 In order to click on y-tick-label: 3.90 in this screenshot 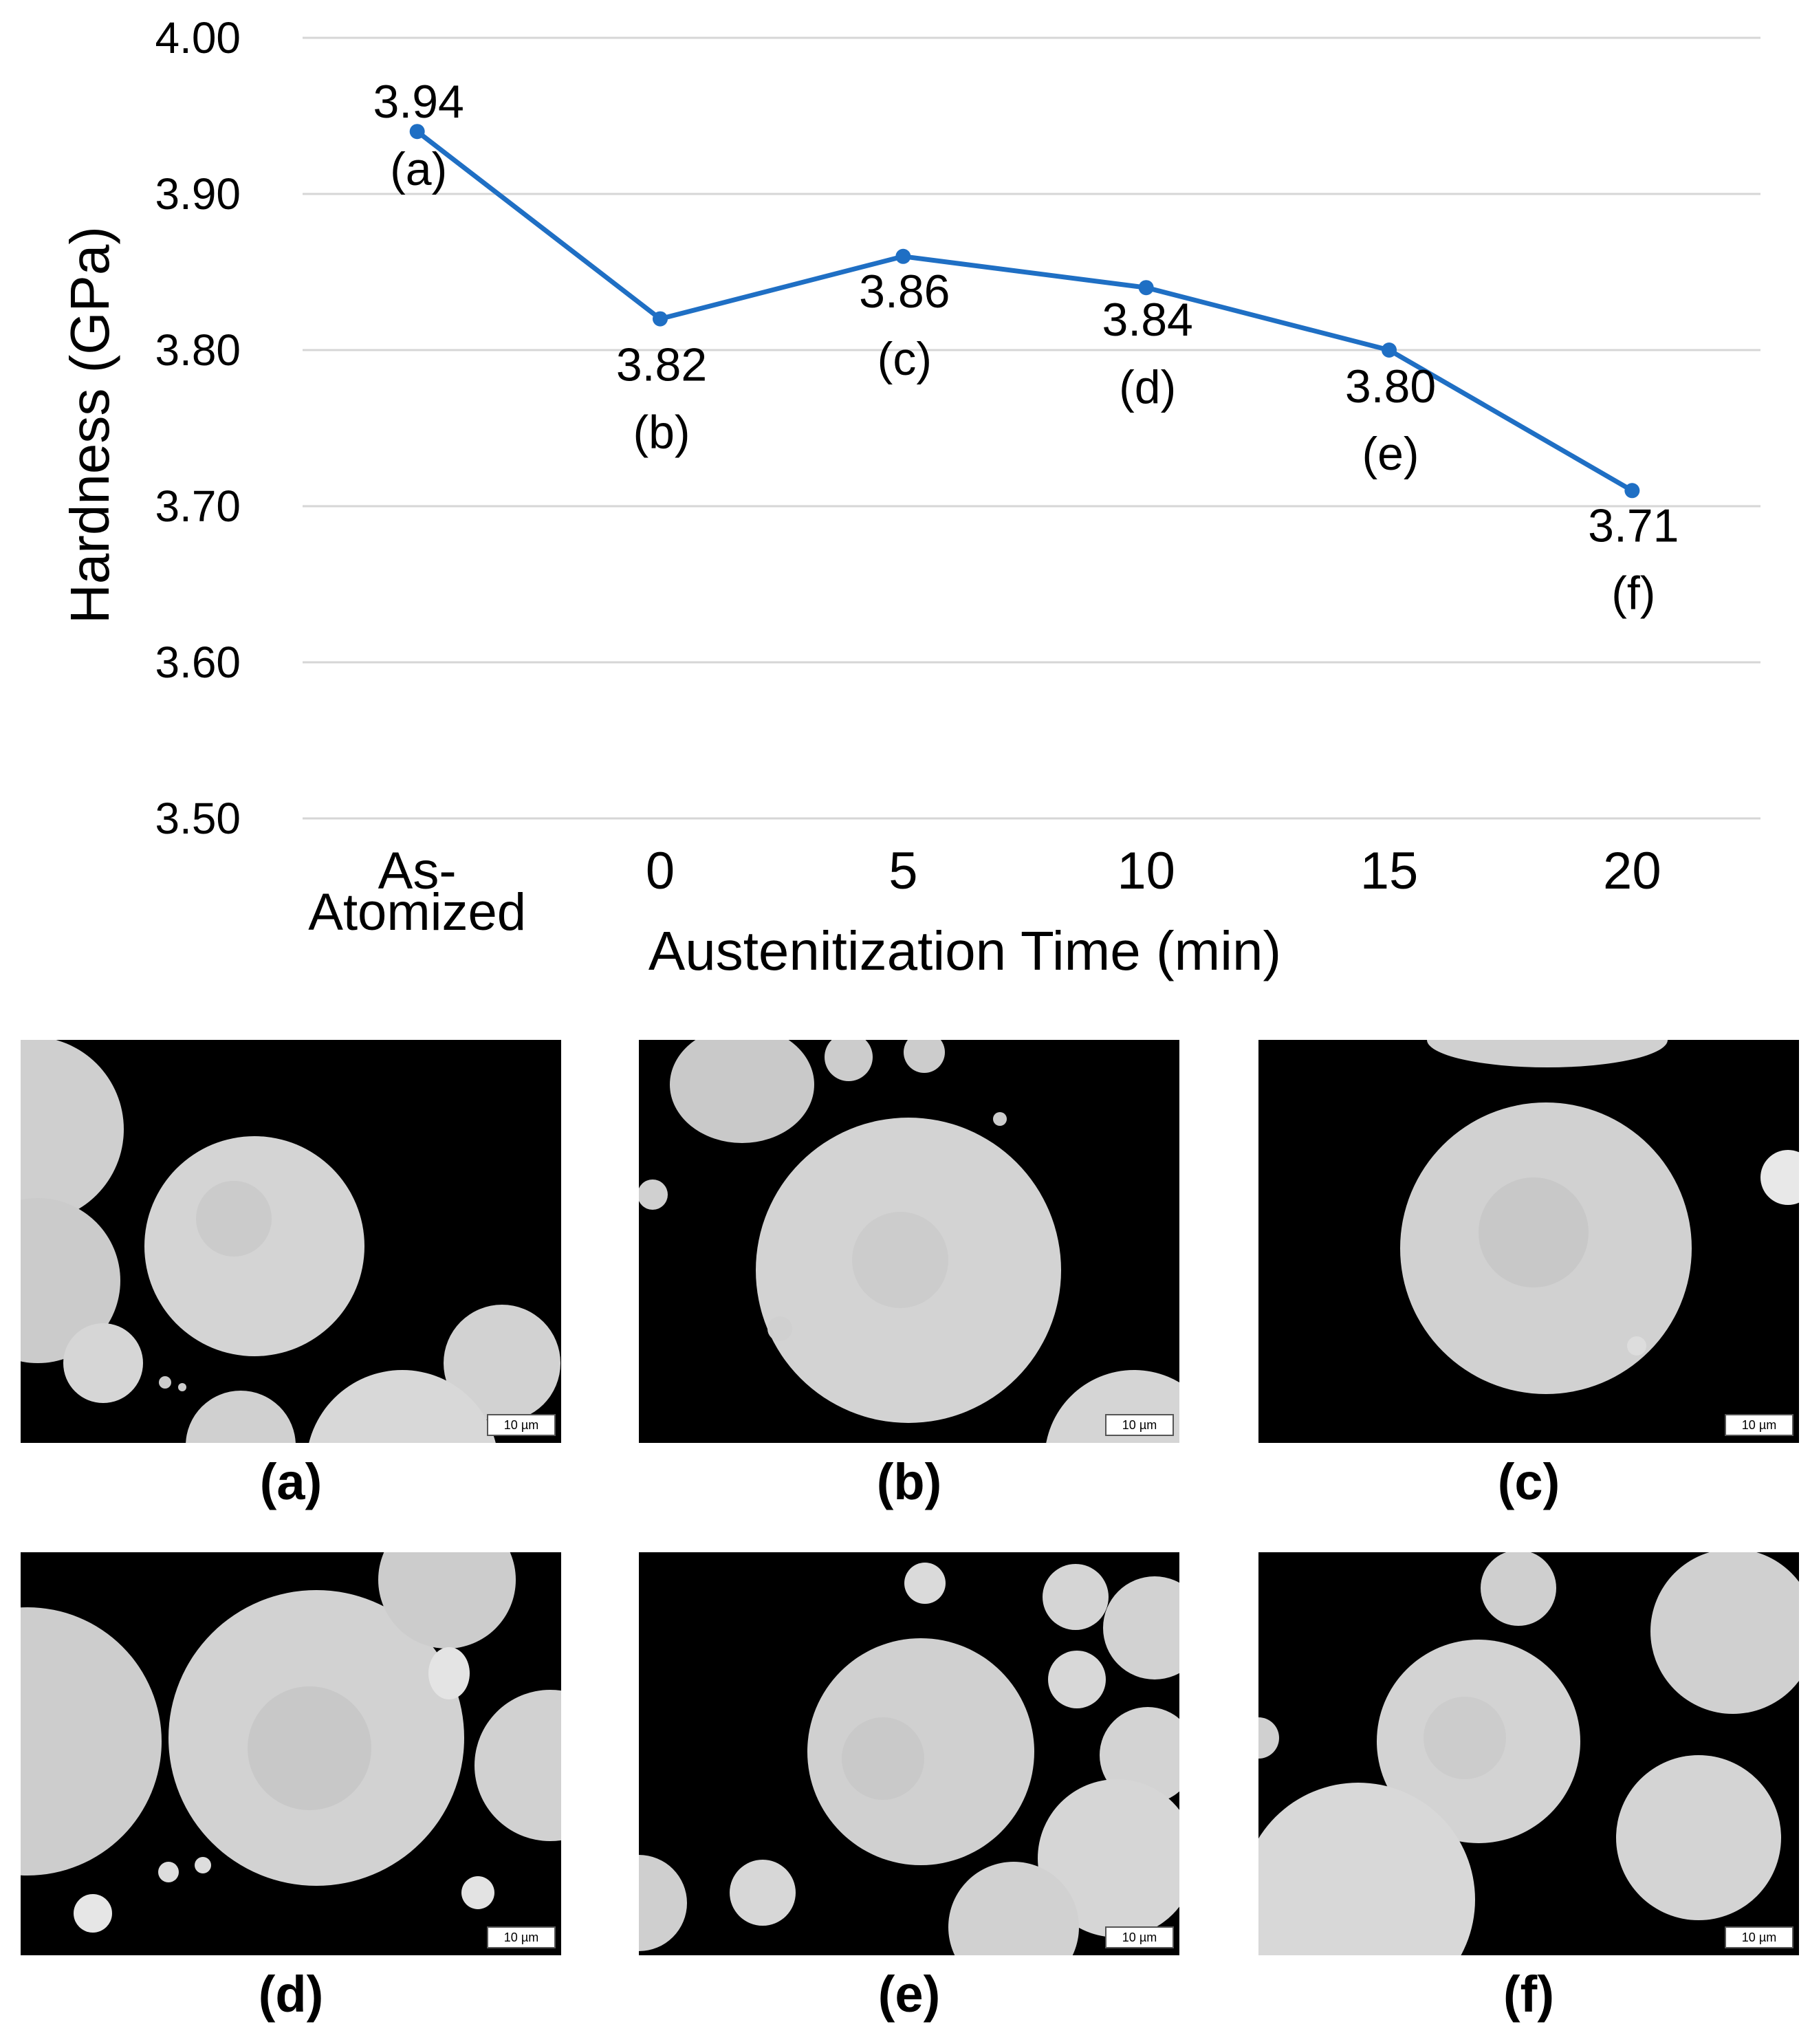, I will do `click(198, 194)`.